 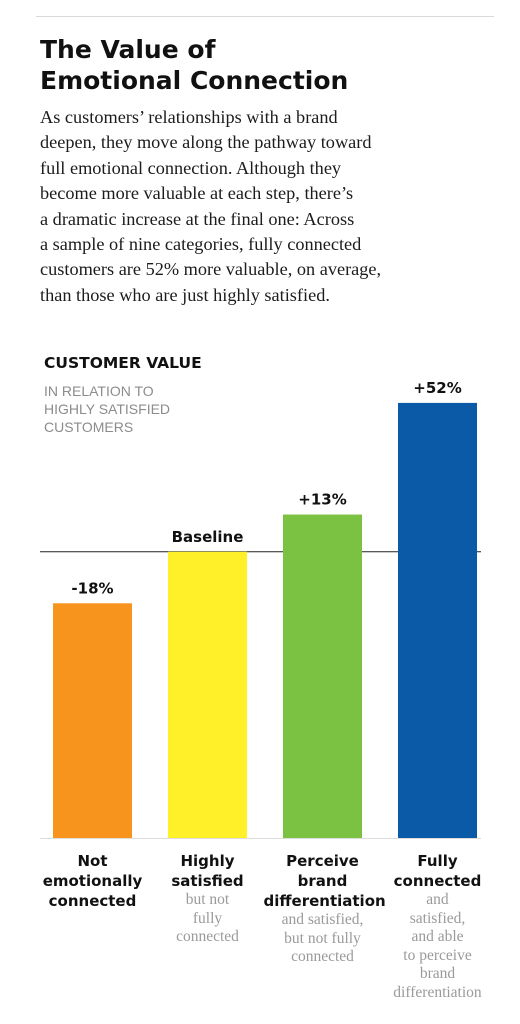 I want to click on category-description-line: and able, so click(x=437, y=936).